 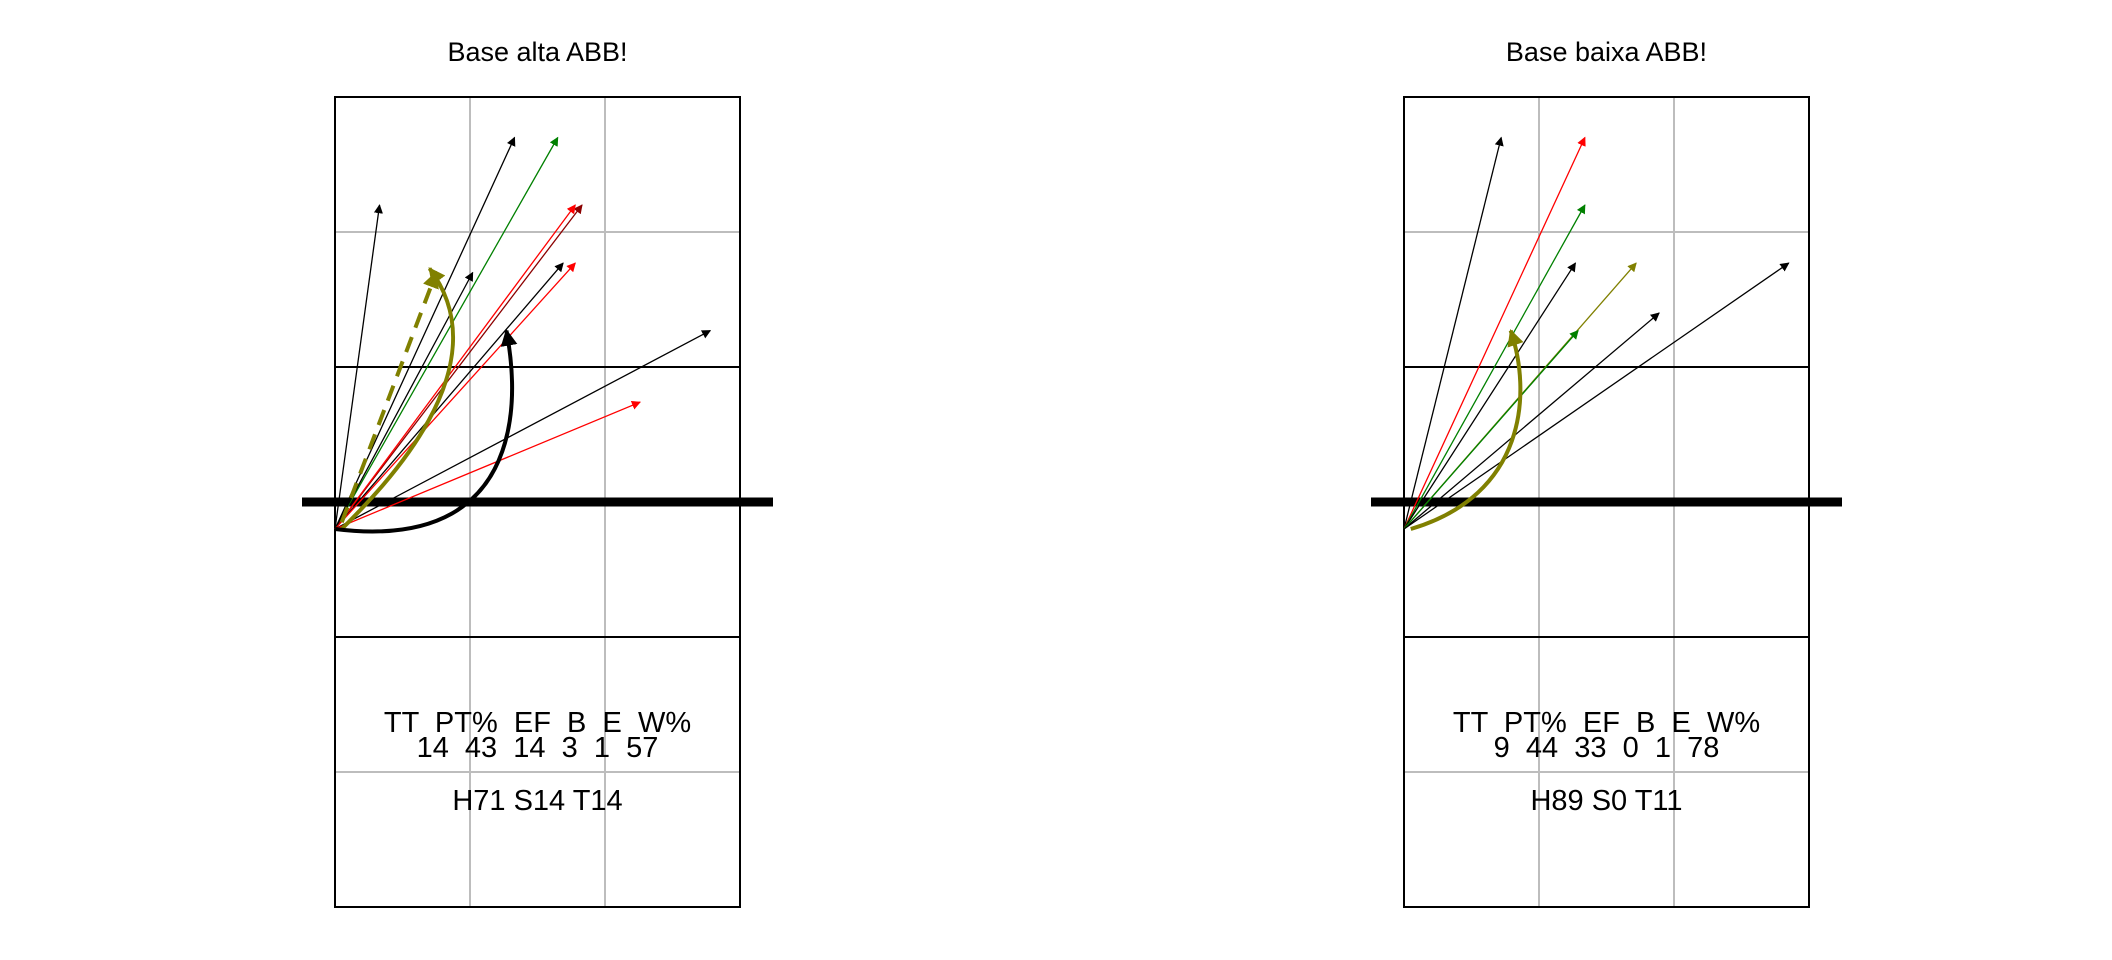 I want to click on summary-text: H71 S14 T14, so click(x=537, y=801).